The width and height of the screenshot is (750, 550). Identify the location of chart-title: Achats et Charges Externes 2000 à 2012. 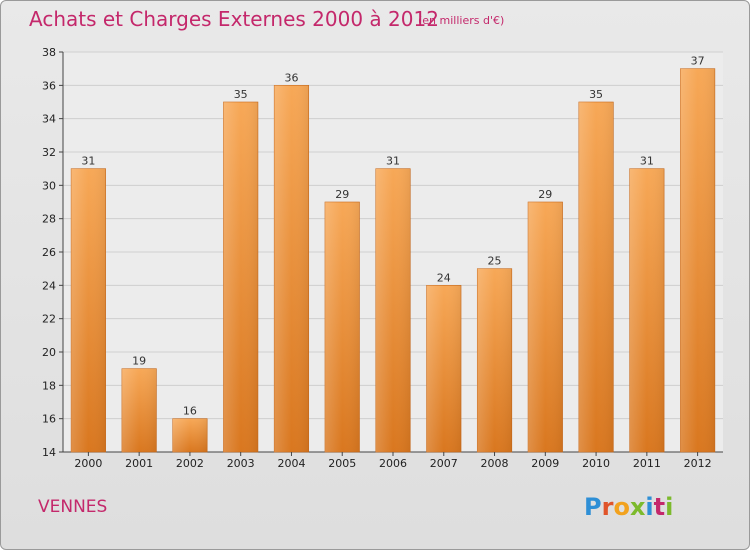
(234, 19).